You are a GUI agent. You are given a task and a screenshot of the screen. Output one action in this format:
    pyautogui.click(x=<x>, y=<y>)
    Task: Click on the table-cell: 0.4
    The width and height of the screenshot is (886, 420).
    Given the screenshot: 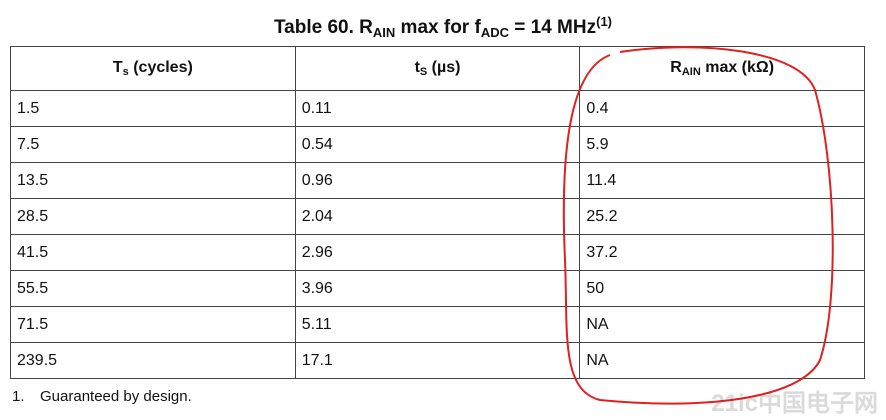 What is the action you would take?
    pyautogui.click(x=722, y=108)
    